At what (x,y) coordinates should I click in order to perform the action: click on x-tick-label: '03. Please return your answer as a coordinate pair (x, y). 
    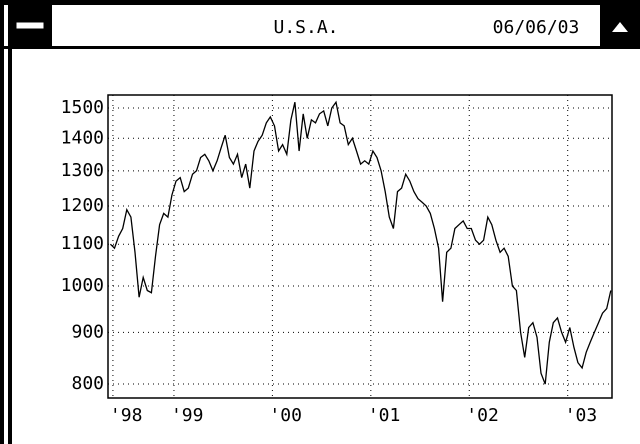
    Looking at the image, I should click on (581, 415).